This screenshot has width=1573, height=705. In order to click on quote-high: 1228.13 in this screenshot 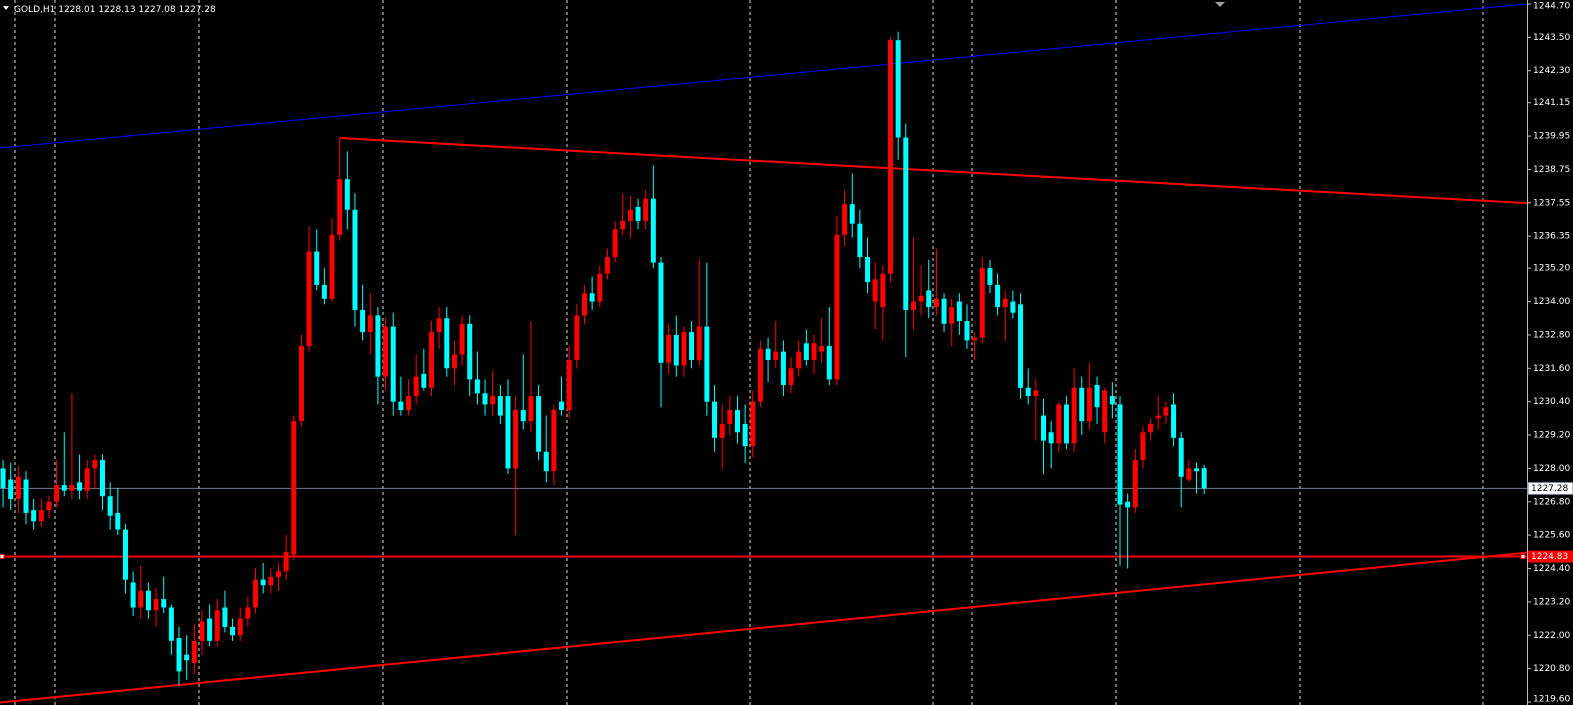, I will do `click(116, 10)`.